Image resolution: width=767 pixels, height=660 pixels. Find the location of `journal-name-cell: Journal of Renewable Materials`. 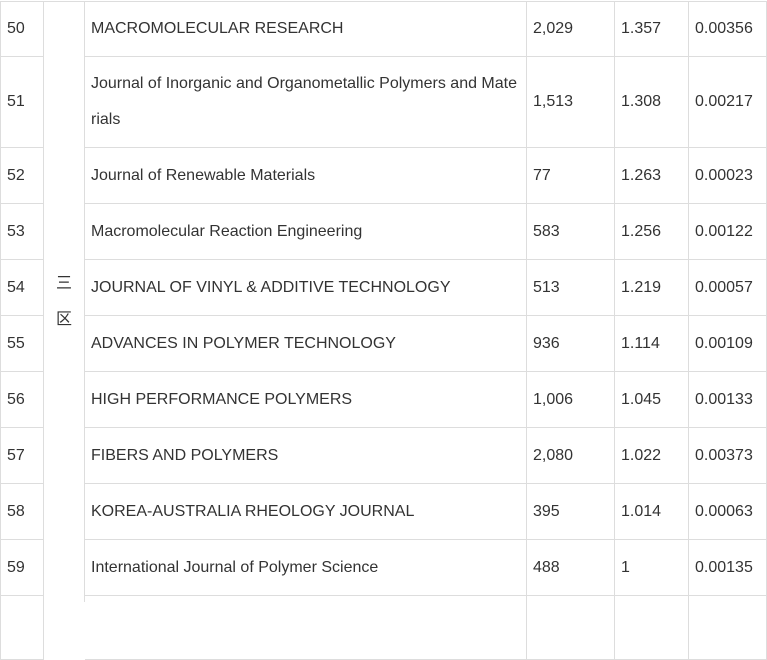

journal-name-cell: Journal of Renewable Materials is located at coordinates (306, 176).